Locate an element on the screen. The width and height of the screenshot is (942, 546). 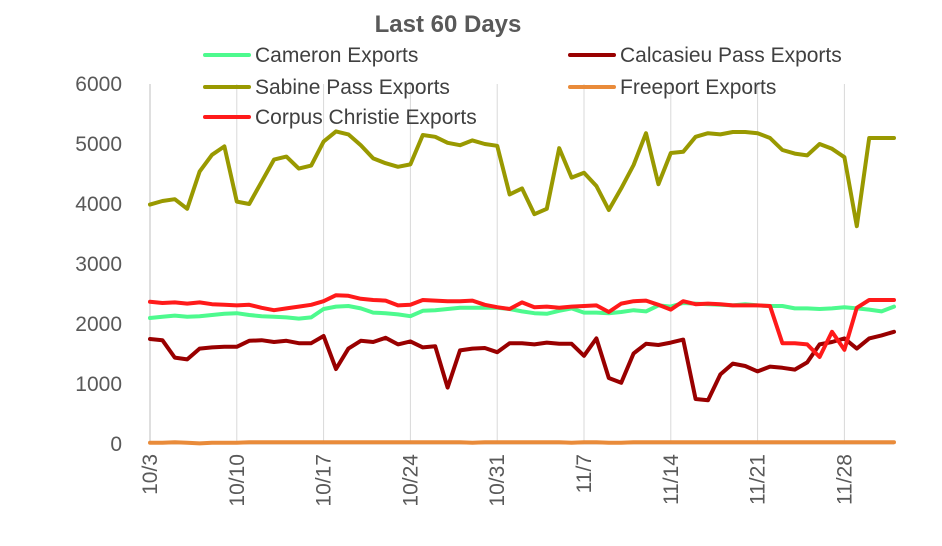
series-line-cameron-exports is located at coordinates (522, 311).